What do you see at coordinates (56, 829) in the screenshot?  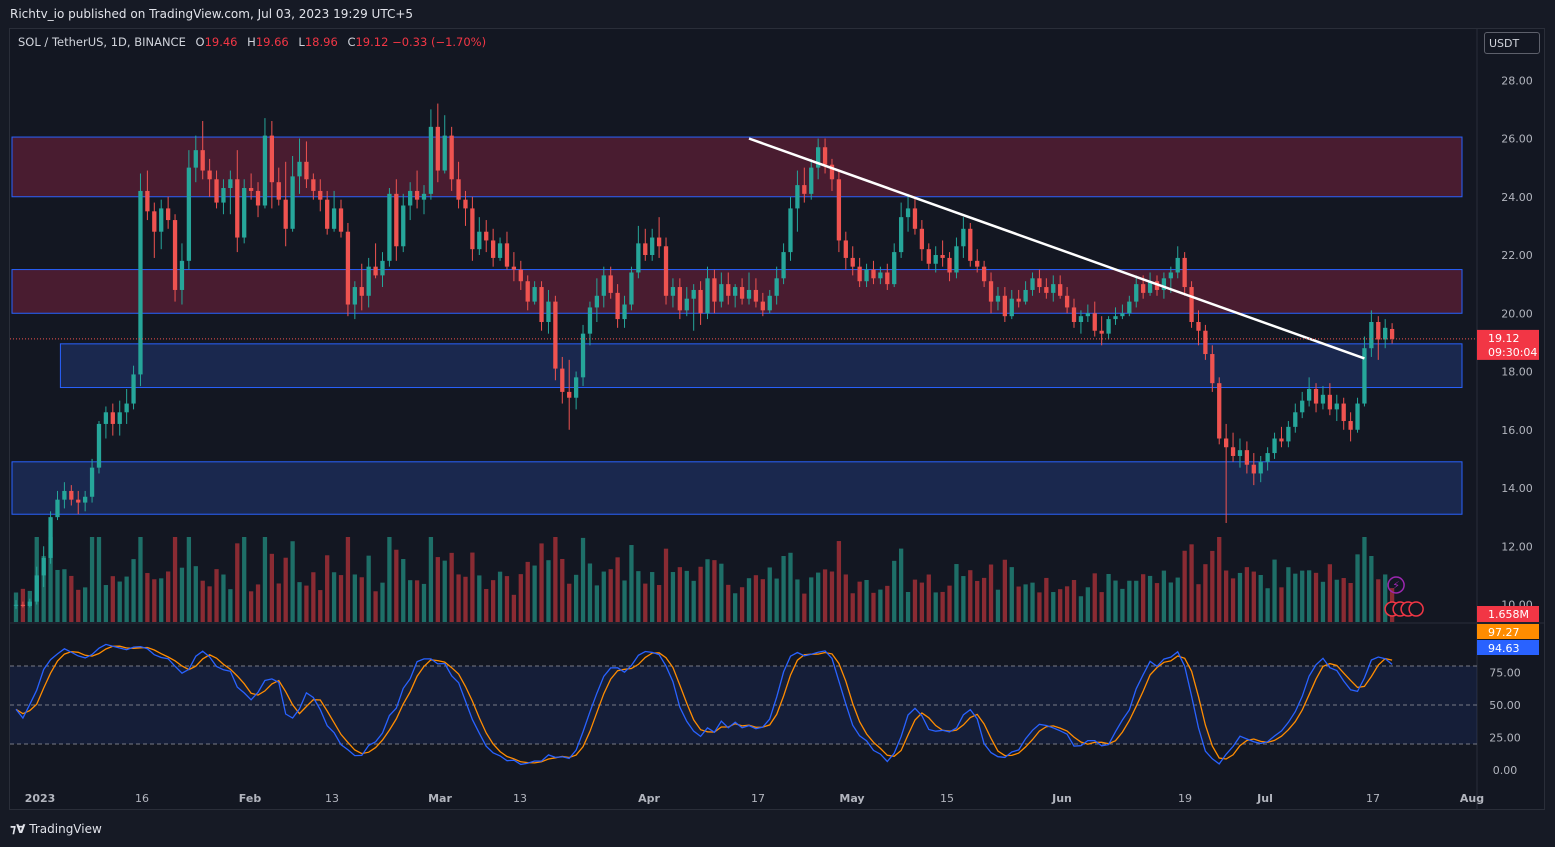 I see `tradingview-logo: ⁊∀ TradingView` at bounding box center [56, 829].